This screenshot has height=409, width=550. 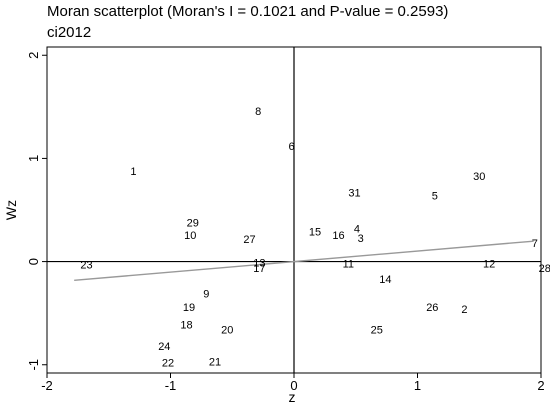 I want to click on x-tick-label: 0, so click(x=293, y=385).